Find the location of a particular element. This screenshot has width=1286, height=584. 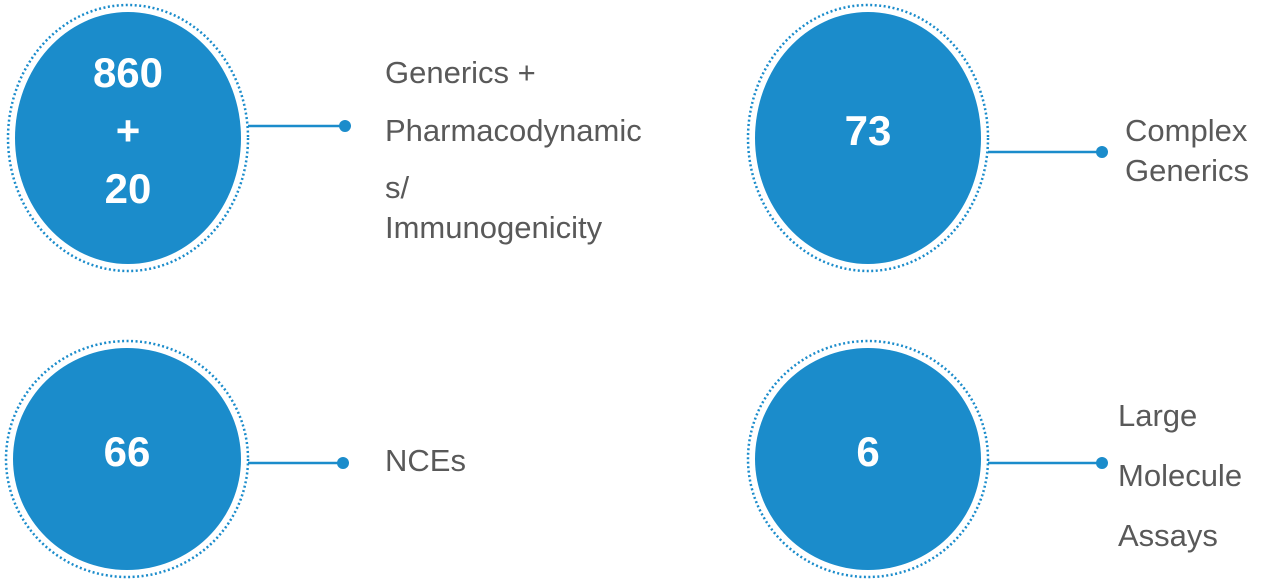

label: Generics is located at coordinates (1187, 170).